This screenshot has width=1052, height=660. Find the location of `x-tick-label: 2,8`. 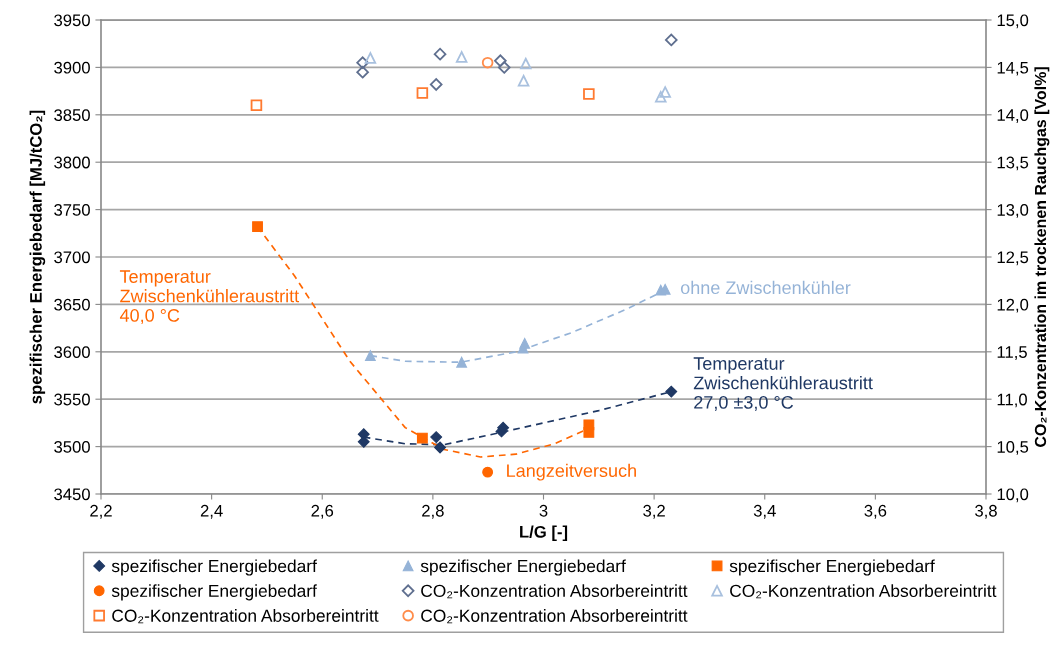

x-tick-label: 2,8 is located at coordinates (433, 511).